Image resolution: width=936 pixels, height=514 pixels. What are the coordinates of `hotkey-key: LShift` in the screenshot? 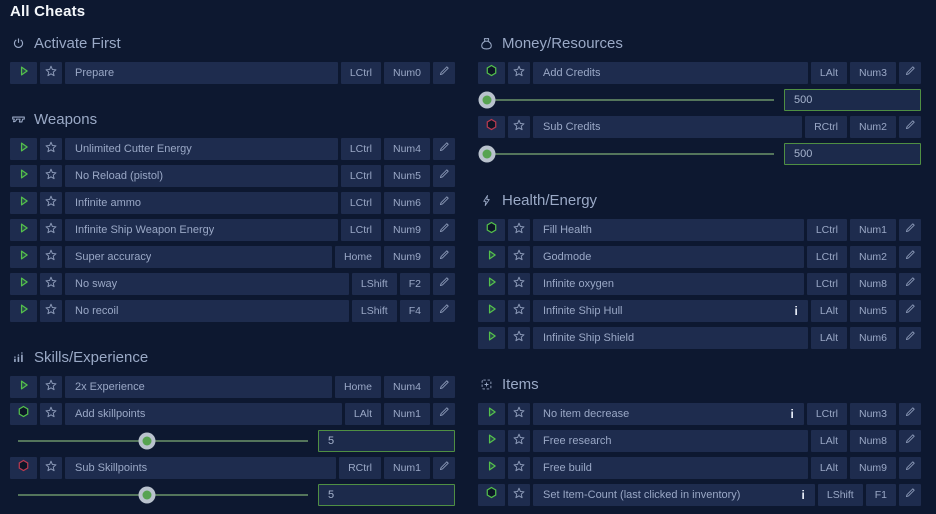 It's located at (840, 495).